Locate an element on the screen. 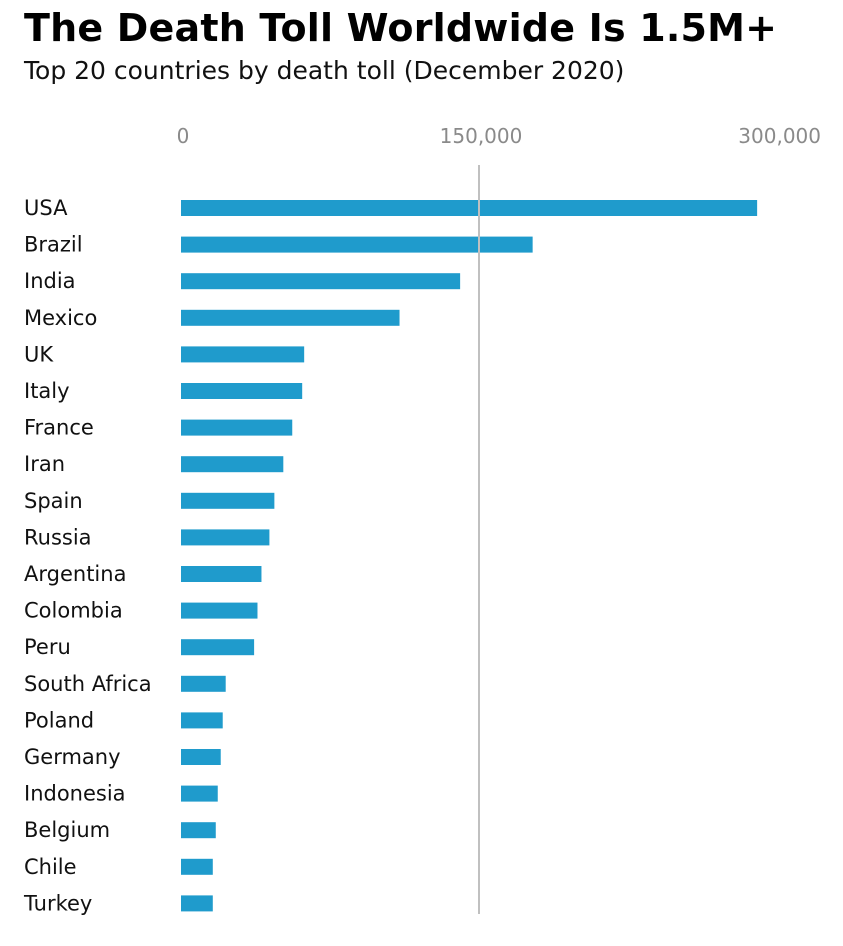  category-label: Argentina is located at coordinates (75, 574).